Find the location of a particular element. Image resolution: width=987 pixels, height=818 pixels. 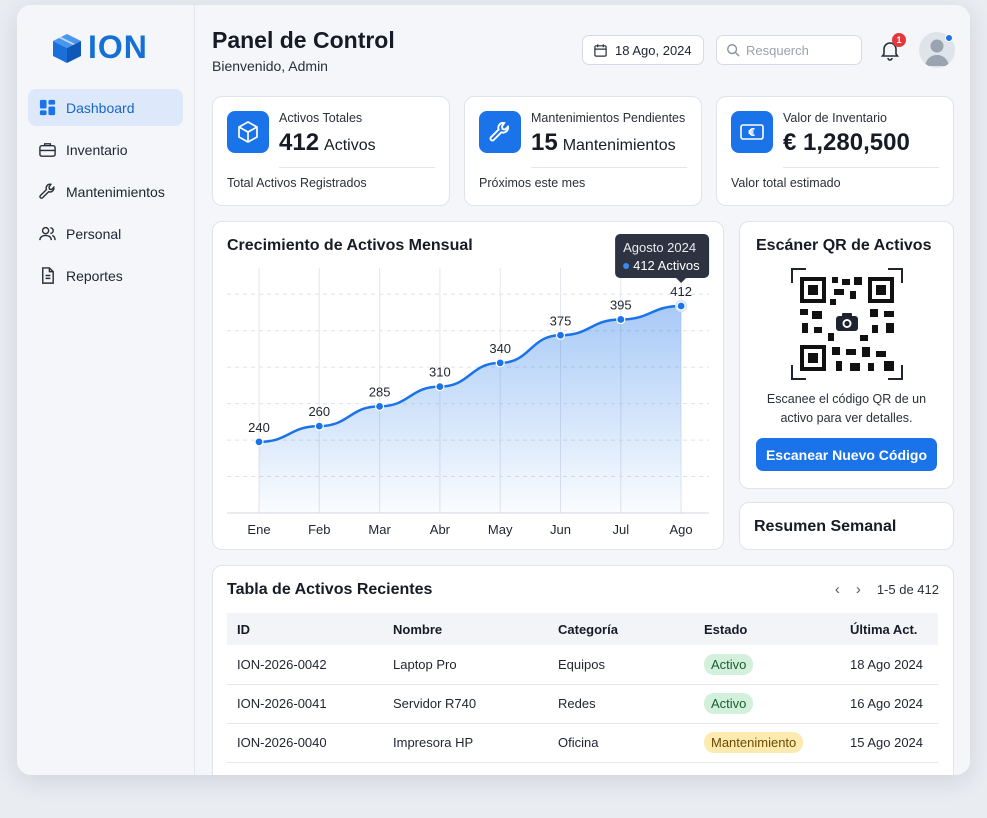

pagination-label: 1-5 de 412 is located at coordinates (907, 589).